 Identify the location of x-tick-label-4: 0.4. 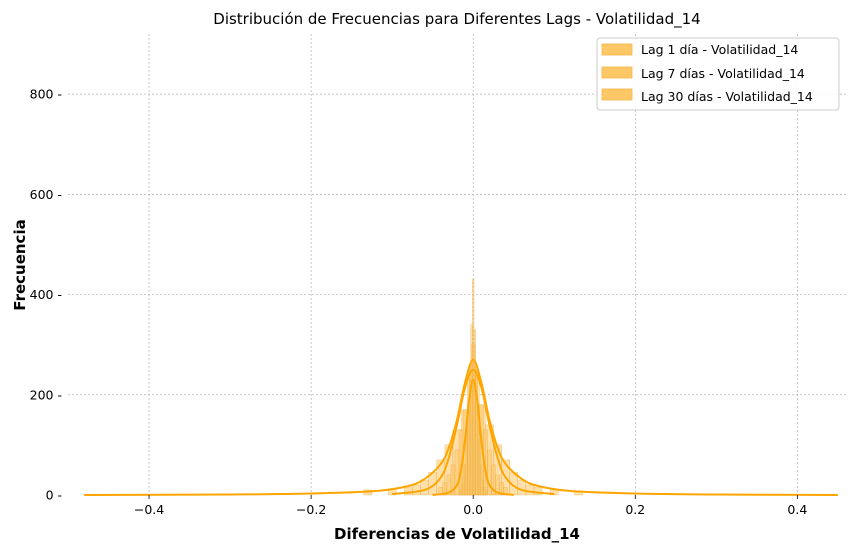
(797, 509).